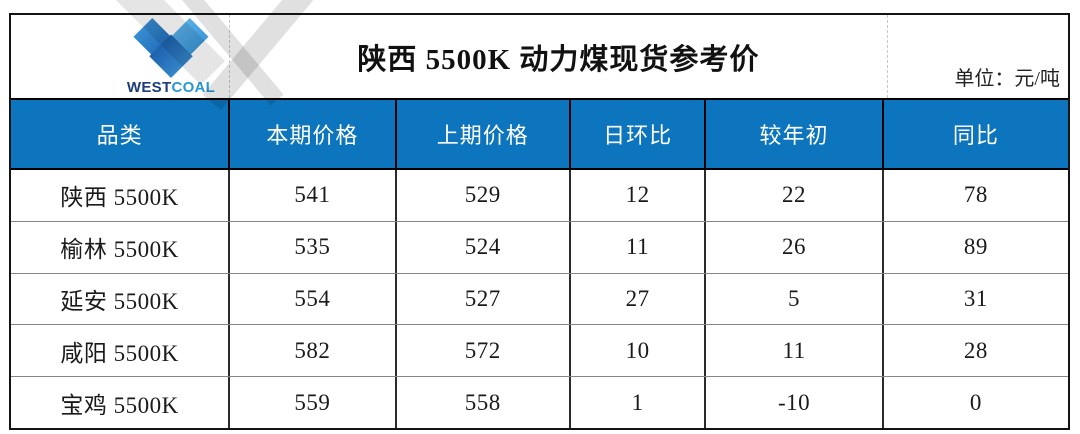 This screenshot has width=1080, height=434. Describe the element at coordinates (313, 351) in the screenshot. I see `current-price-cell: 582` at that location.